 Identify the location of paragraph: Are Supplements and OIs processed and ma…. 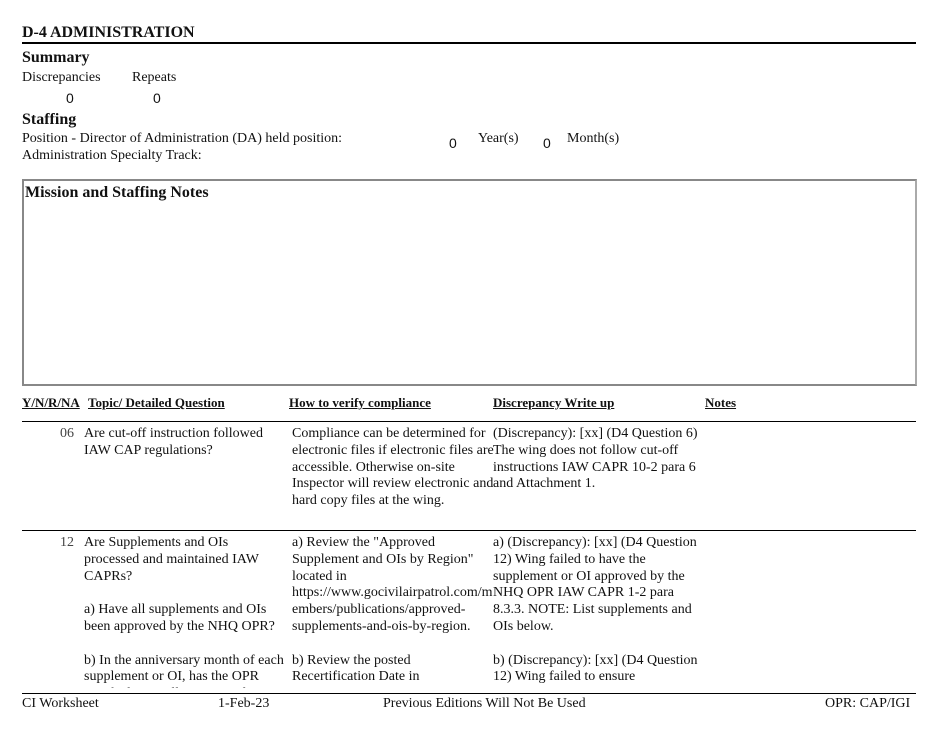
(171, 559).